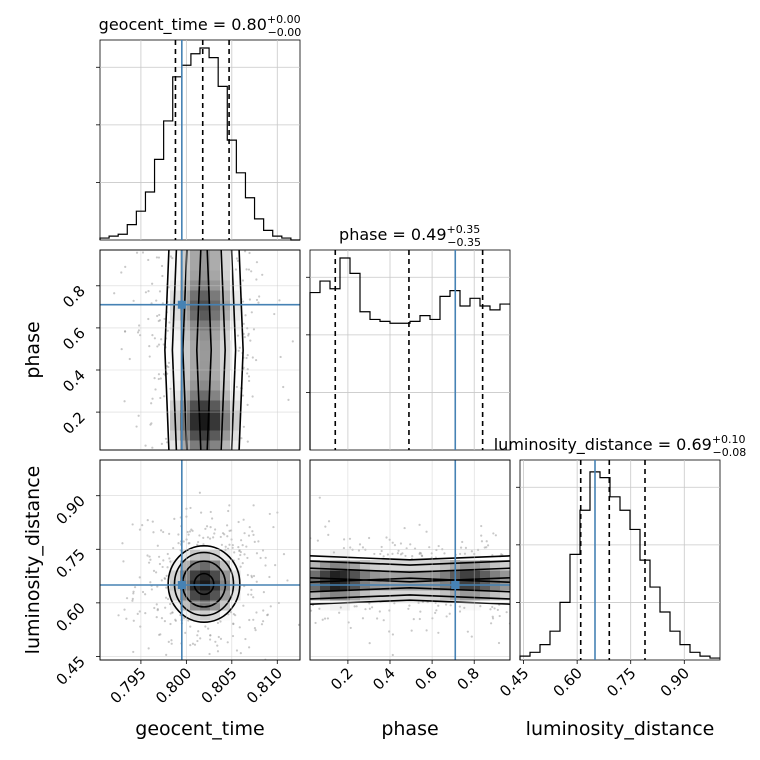 The width and height of the screenshot is (760, 760). I want to click on x-tick-label-geocent_time: 0.805, so click(219, 685).